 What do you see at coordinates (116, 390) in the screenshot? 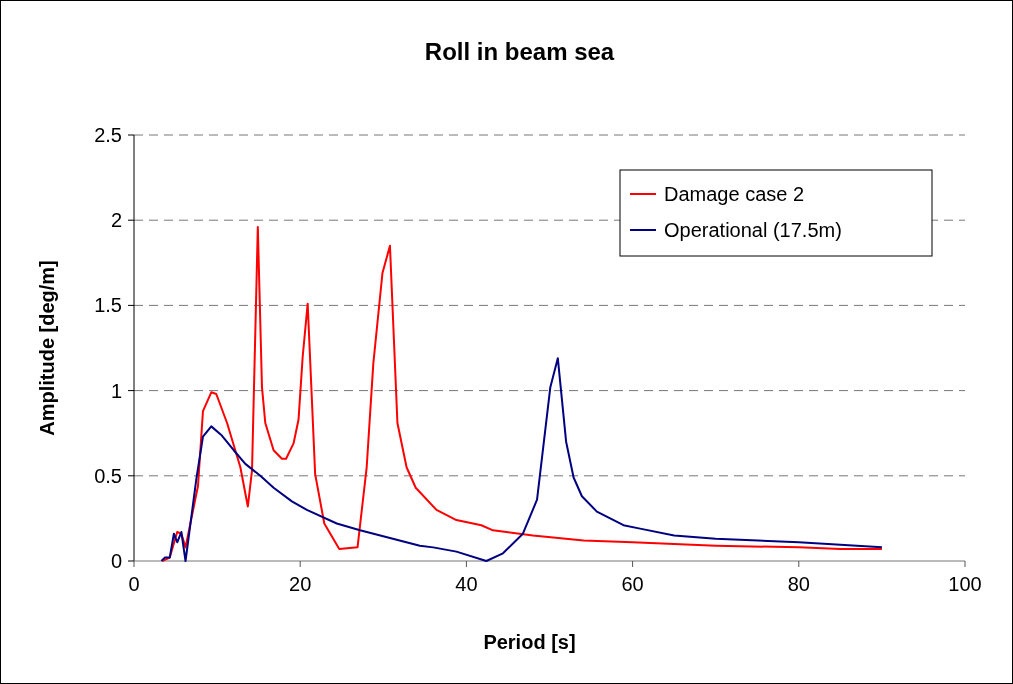
I see `y-tick-label: 1` at bounding box center [116, 390].